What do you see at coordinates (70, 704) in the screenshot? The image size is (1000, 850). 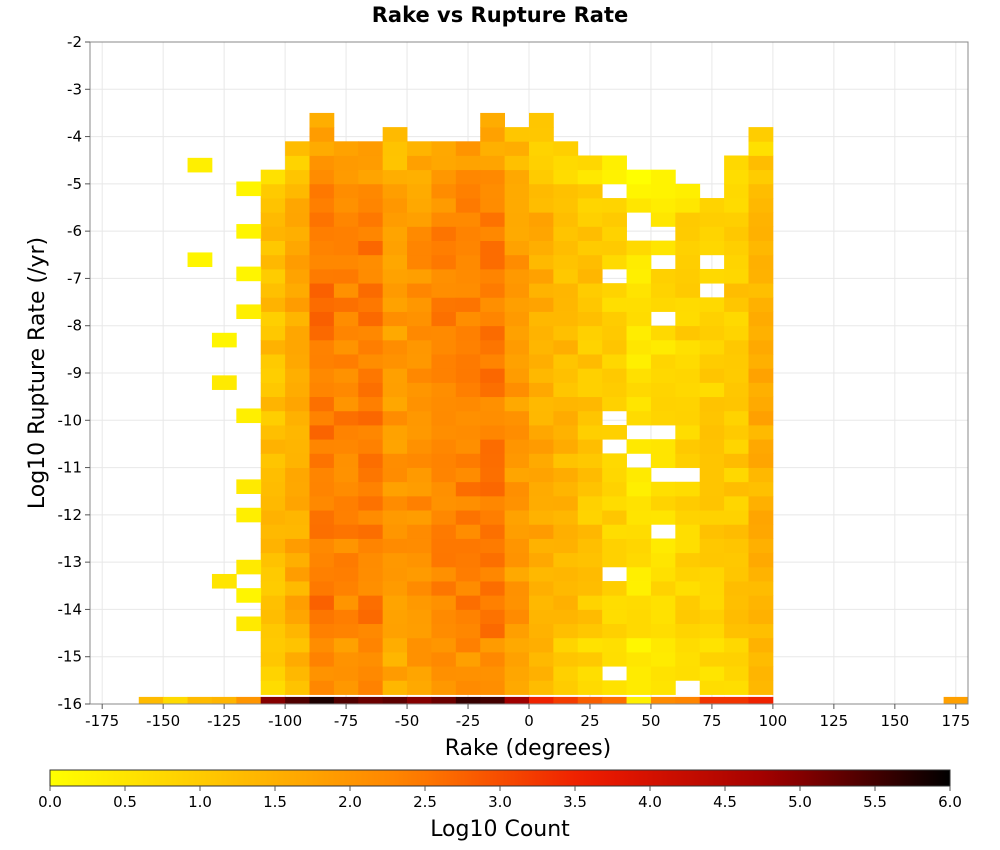 I see `y-tick-label: -16` at bounding box center [70, 704].